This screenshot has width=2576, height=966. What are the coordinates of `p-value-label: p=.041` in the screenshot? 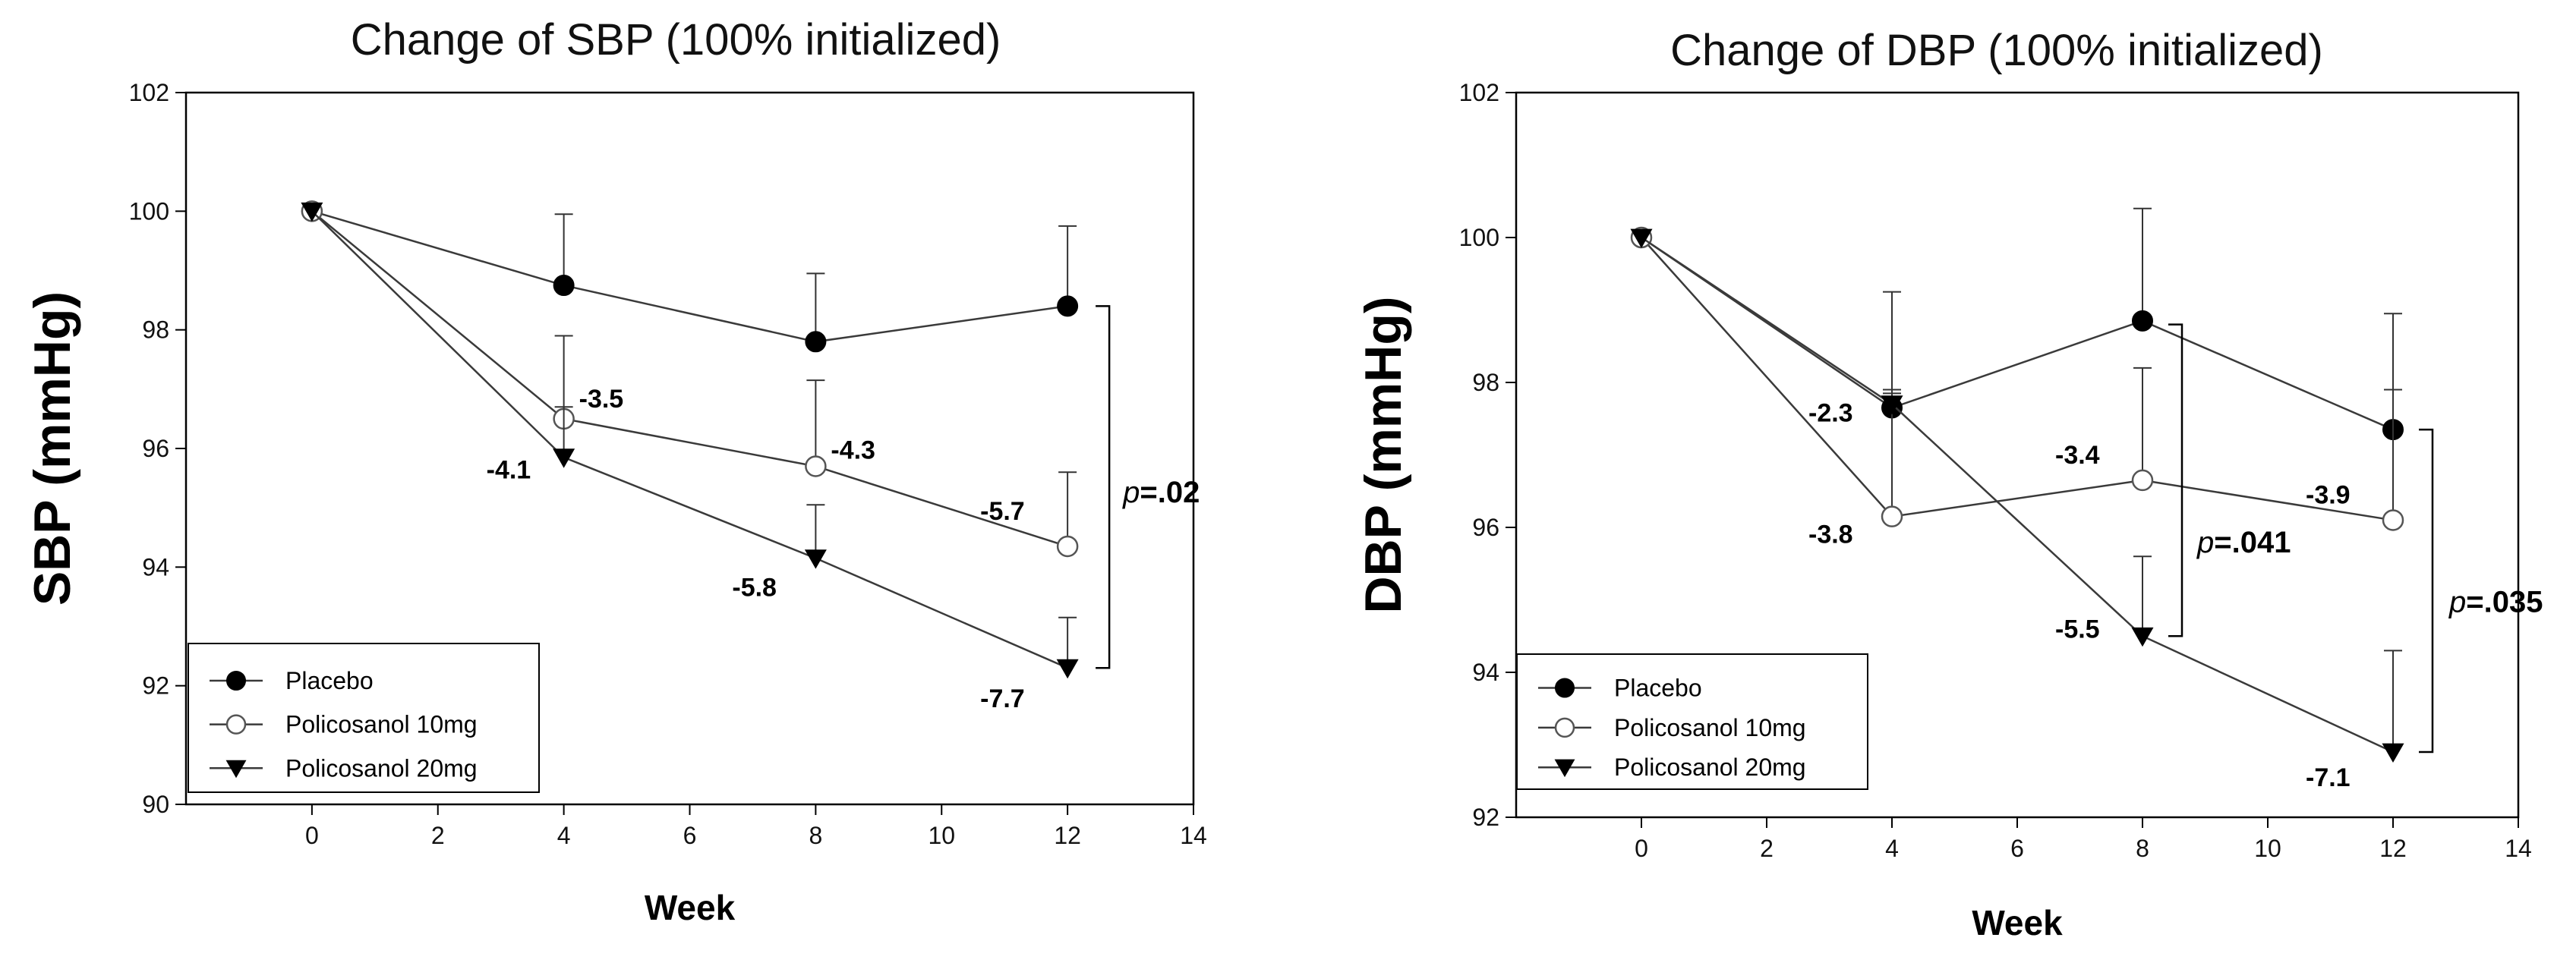 It's located at (2243, 542).